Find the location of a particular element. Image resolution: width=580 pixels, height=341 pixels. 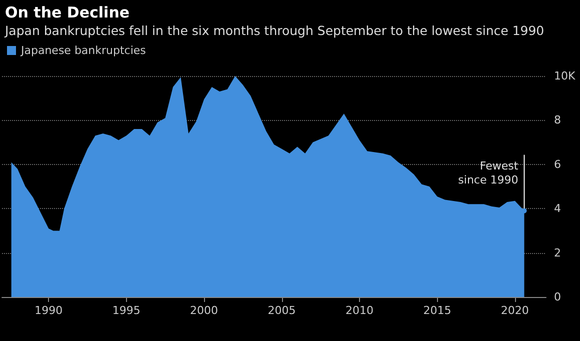

chart-title: On the Decline is located at coordinates (67, 13).